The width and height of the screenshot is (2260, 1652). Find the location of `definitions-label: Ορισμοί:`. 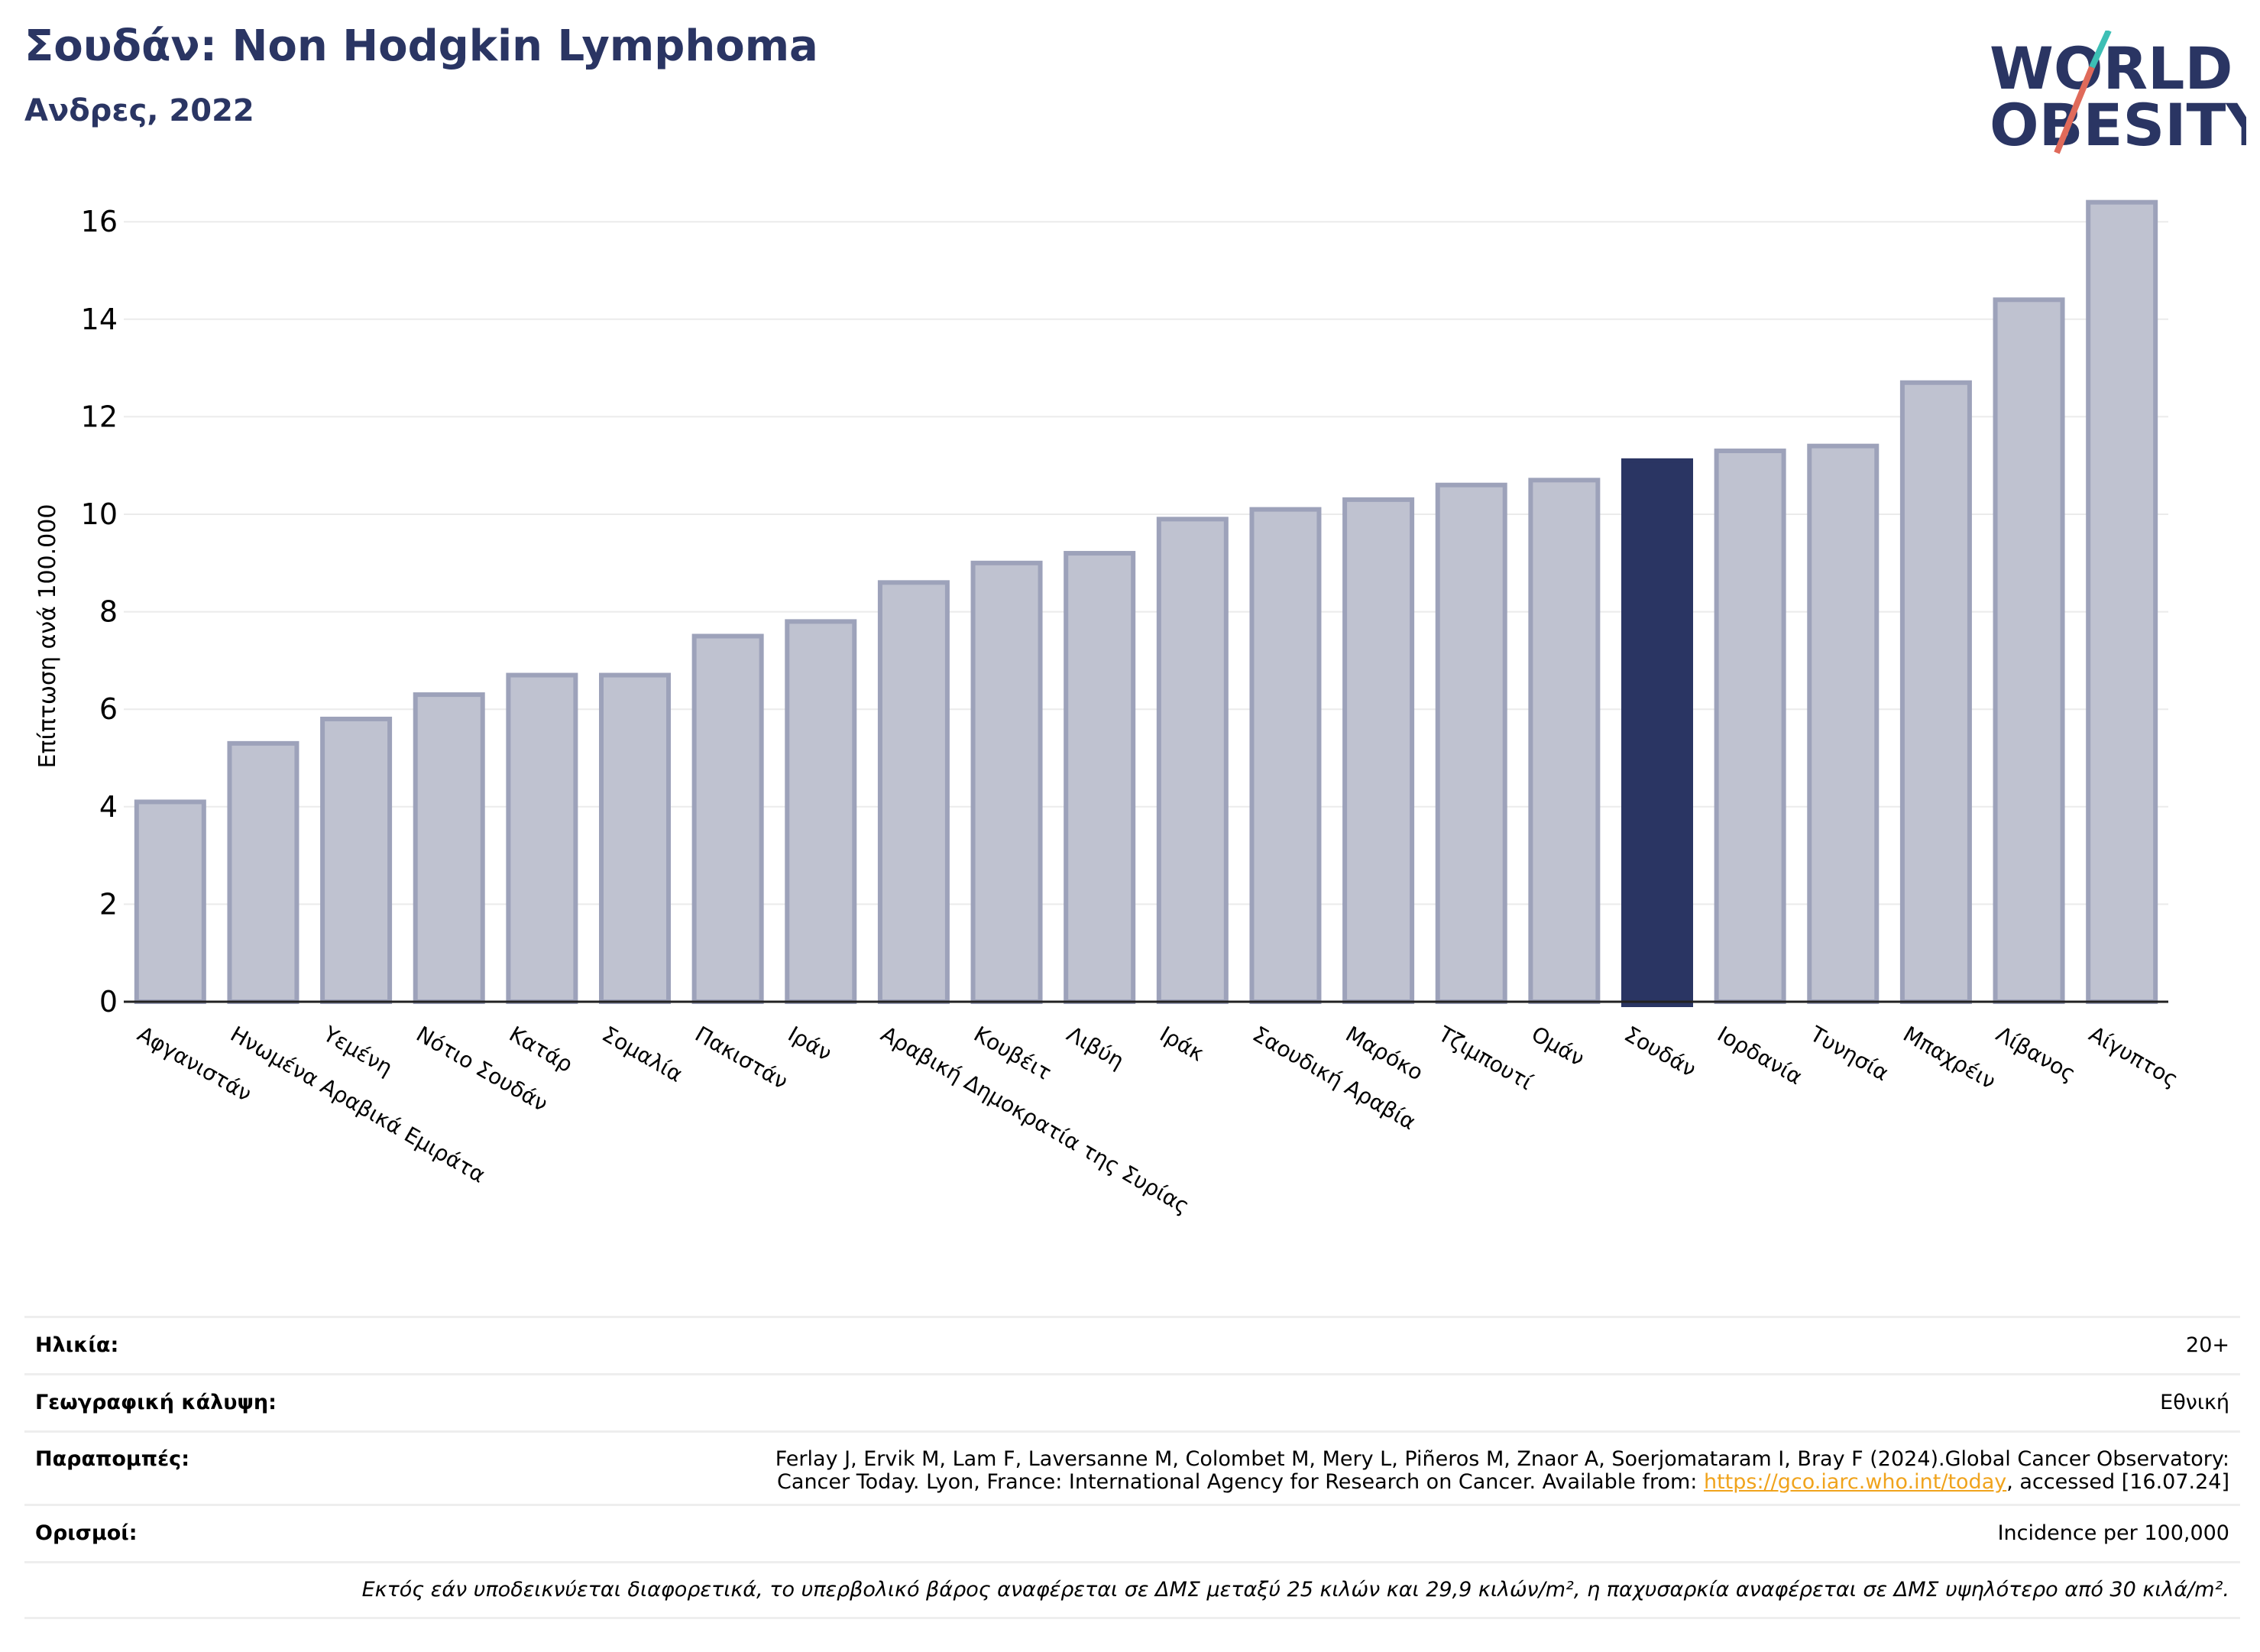

definitions-label: Ορισμοί: is located at coordinates (86, 1533).